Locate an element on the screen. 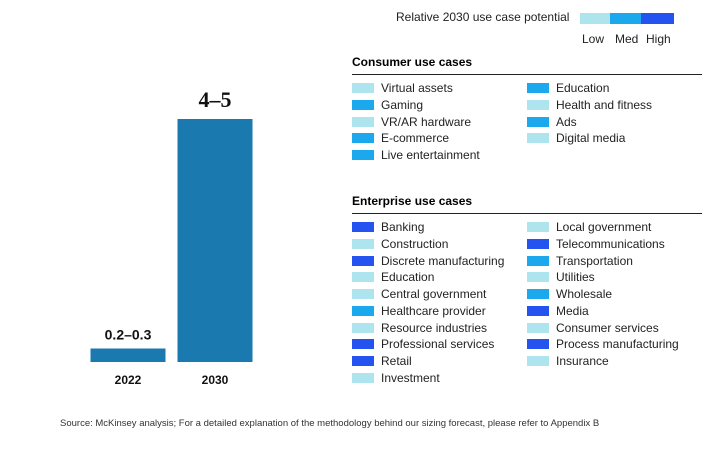 The image size is (728, 471). legend-label-low: Low is located at coordinates (593, 39).